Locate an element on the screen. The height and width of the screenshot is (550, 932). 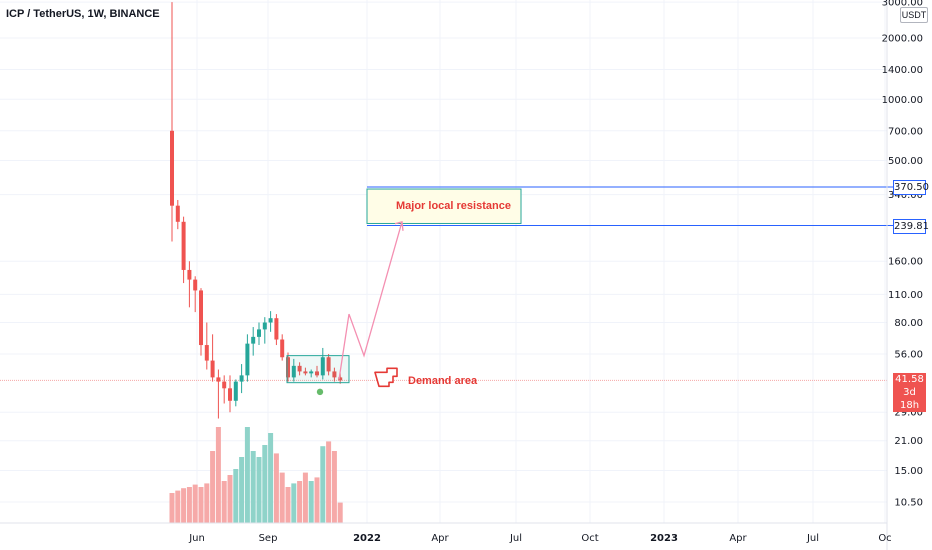
candles is located at coordinates (256, 210).